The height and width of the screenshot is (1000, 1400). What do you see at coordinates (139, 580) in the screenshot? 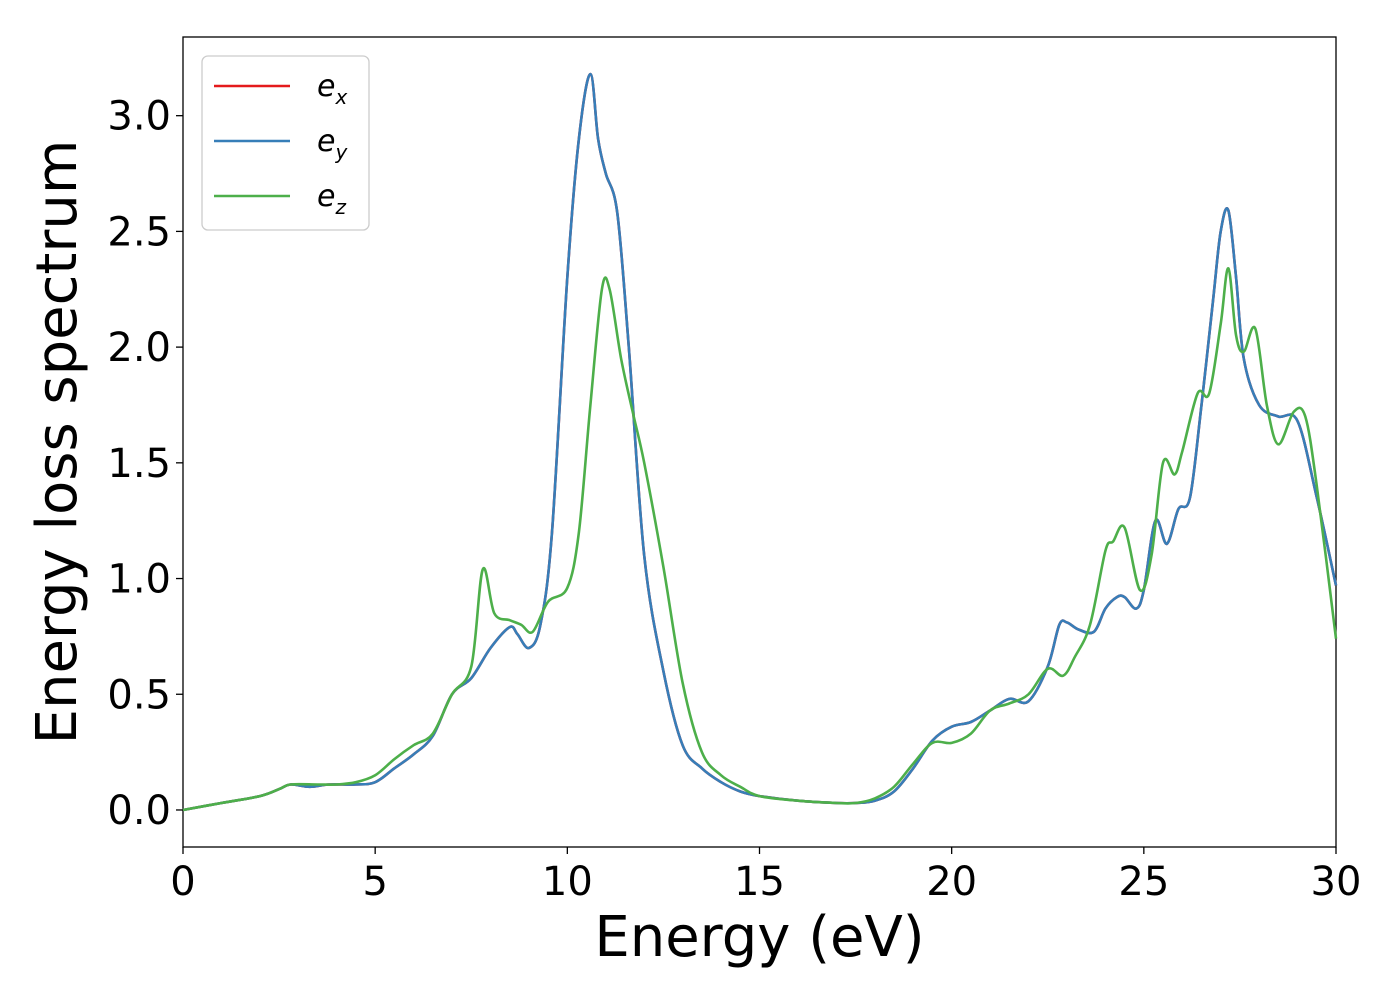
I see `y-tick-label: 1.0` at bounding box center [139, 580].